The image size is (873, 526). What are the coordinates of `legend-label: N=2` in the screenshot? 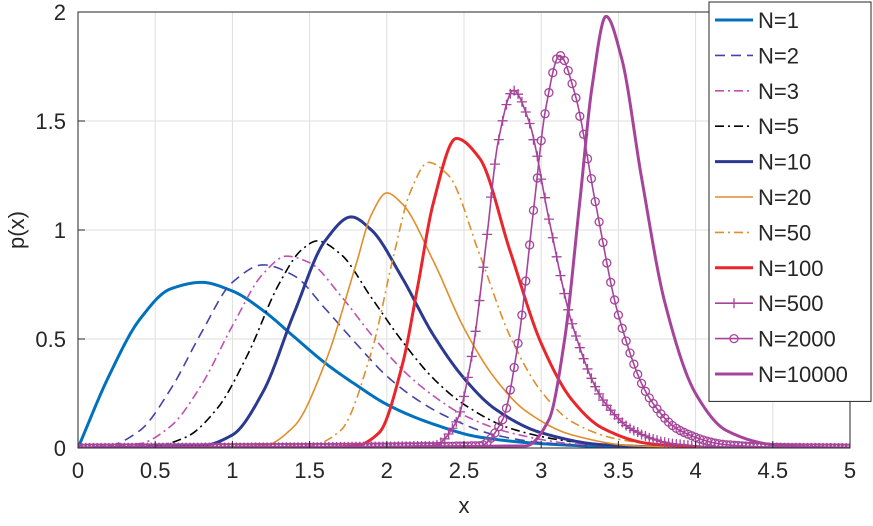 It's located at (778, 55).